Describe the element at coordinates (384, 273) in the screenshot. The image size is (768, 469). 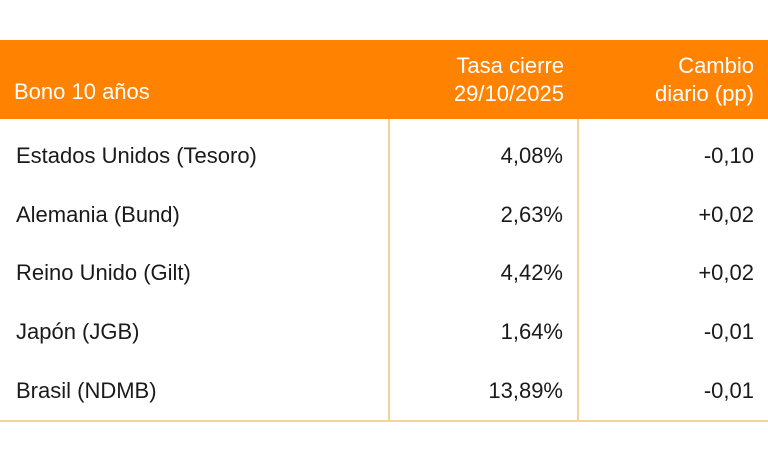
I see `table-row: Reino Unido (Gilt) 4,42% +0,02` at that location.